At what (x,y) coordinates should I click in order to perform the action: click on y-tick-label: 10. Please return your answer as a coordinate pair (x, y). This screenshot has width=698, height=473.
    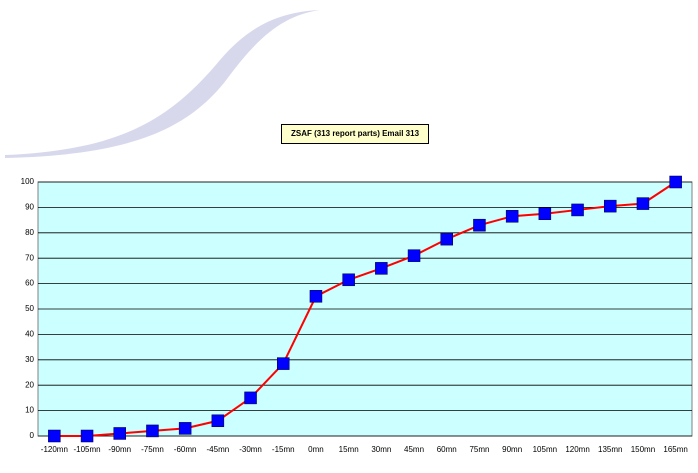
    Looking at the image, I should click on (29, 410).